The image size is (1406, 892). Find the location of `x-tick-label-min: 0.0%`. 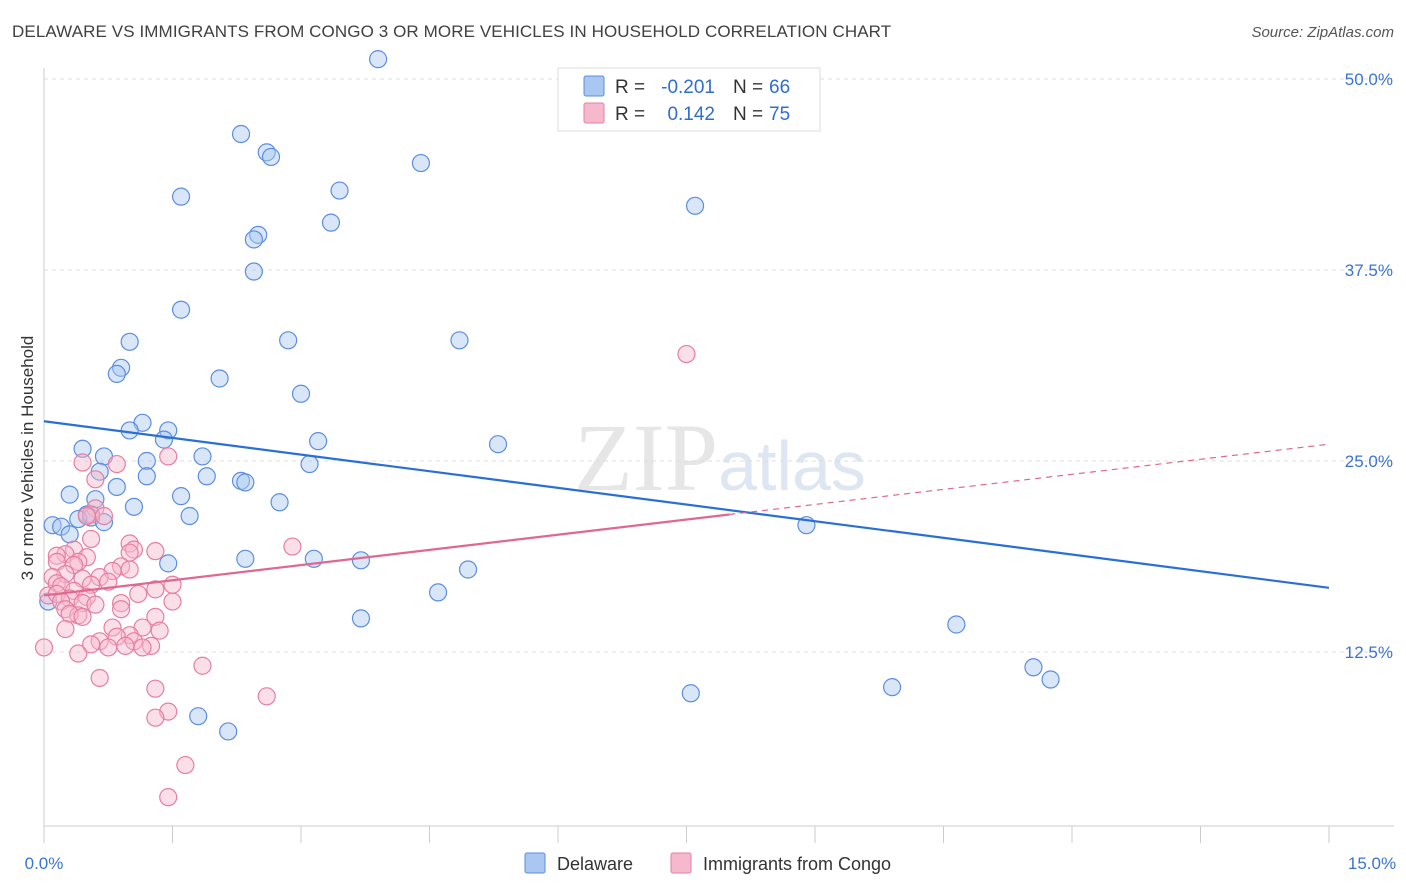

x-tick-label-min: 0.0% is located at coordinates (44, 863).